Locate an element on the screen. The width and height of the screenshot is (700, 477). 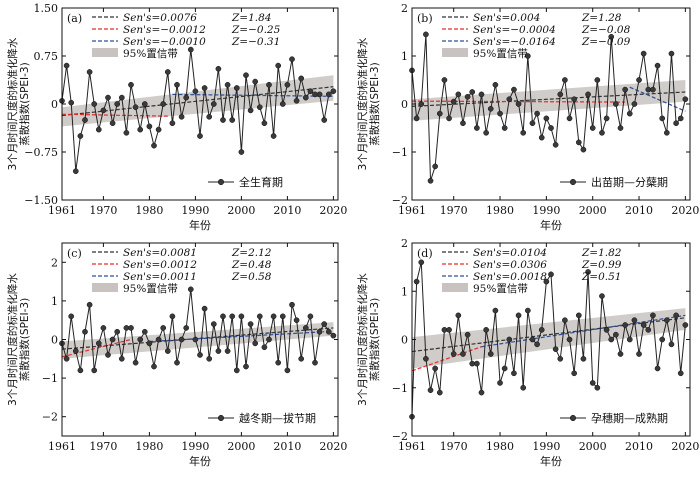
legend-z-label: Z=1.84 is located at coordinates (251, 18).